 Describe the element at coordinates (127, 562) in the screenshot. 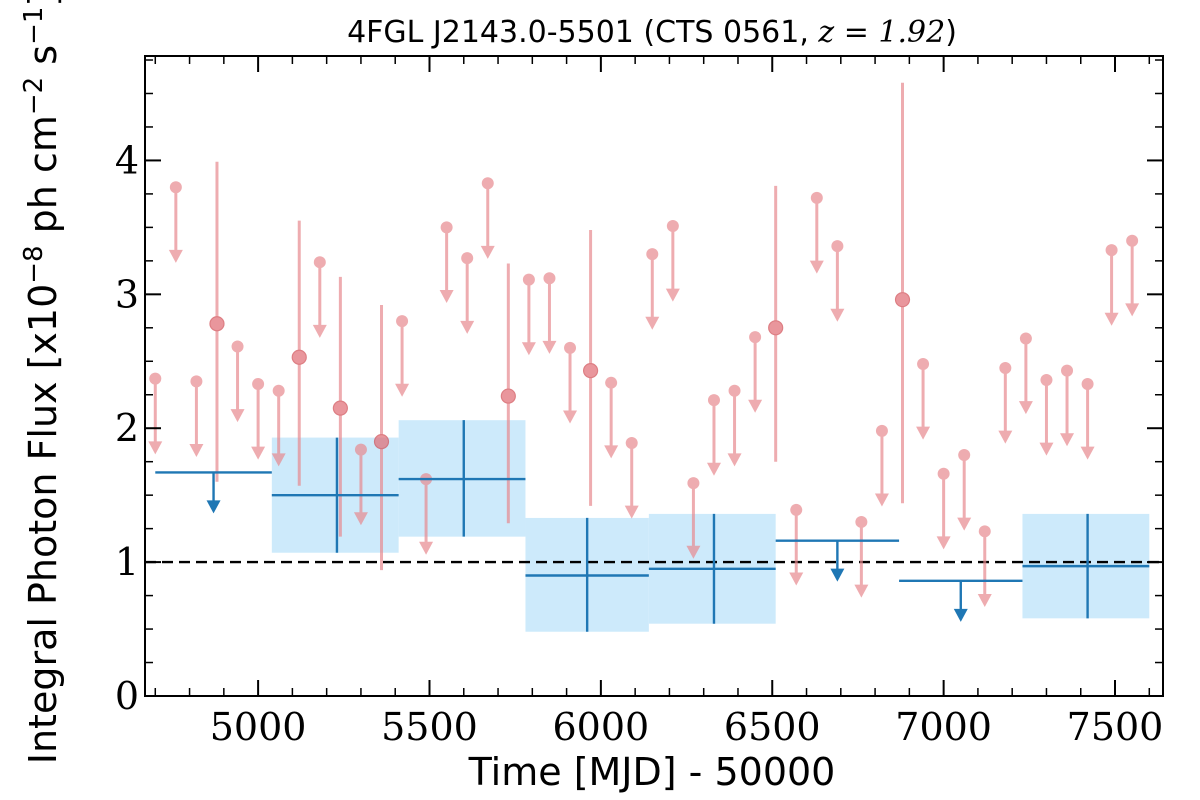

I see `y-tick-label: 1` at that location.